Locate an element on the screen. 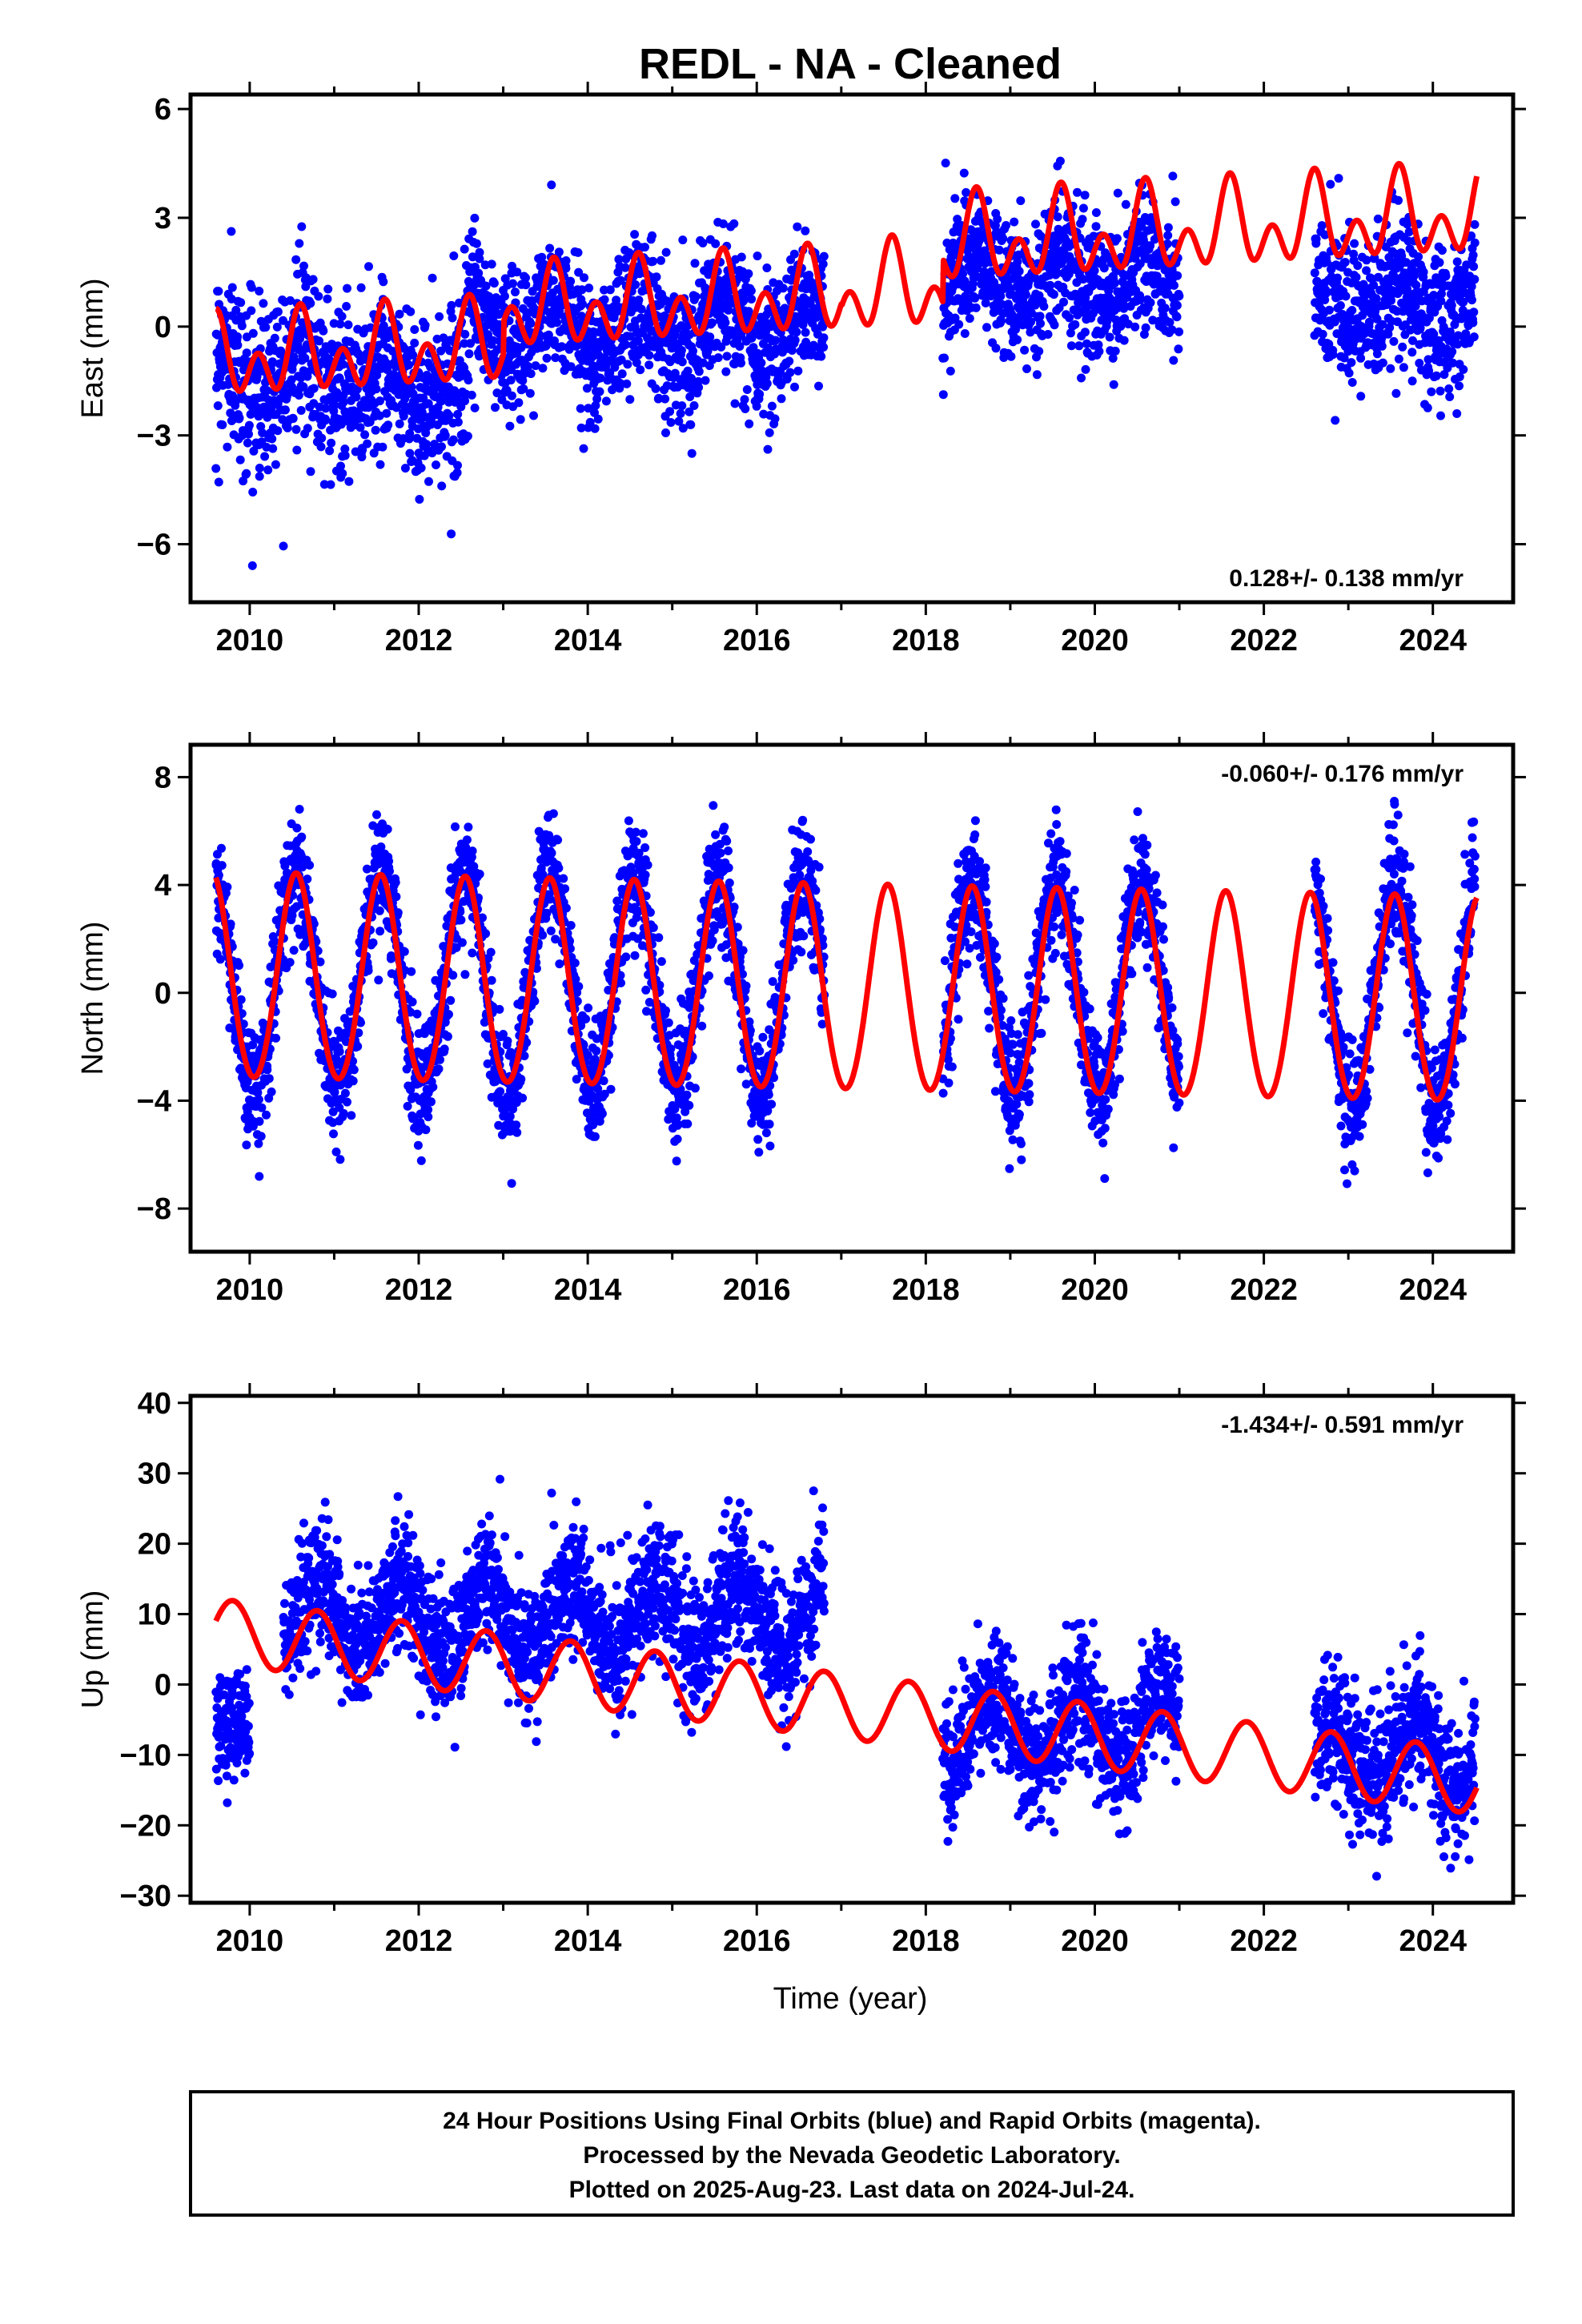 The width and height of the screenshot is (1582, 2324). x-tick-label: 2012 is located at coordinates (419, 640).